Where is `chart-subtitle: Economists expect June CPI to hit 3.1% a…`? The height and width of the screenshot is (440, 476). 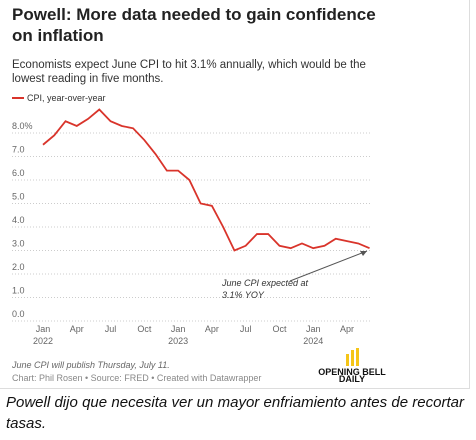 chart-subtitle: Economists expect June CPI to hit 3.1% a… is located at coordinates (189, 72).